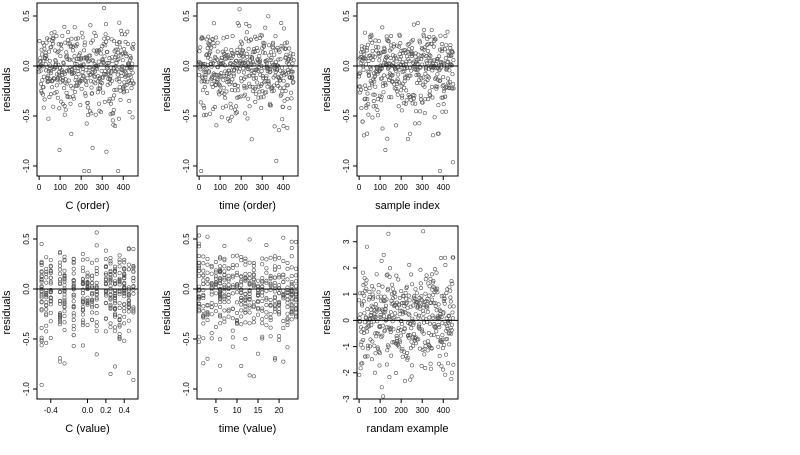 This screenshot has height=455, width=800. I want to click on y-tick-label: 0.0, so click(346, 66).